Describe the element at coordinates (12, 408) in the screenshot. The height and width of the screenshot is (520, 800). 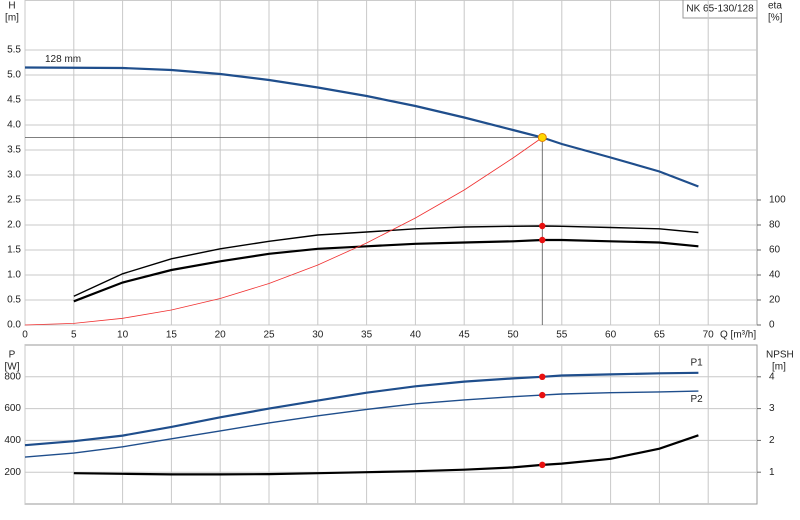
I see `y-tick-label: 600` at that location.